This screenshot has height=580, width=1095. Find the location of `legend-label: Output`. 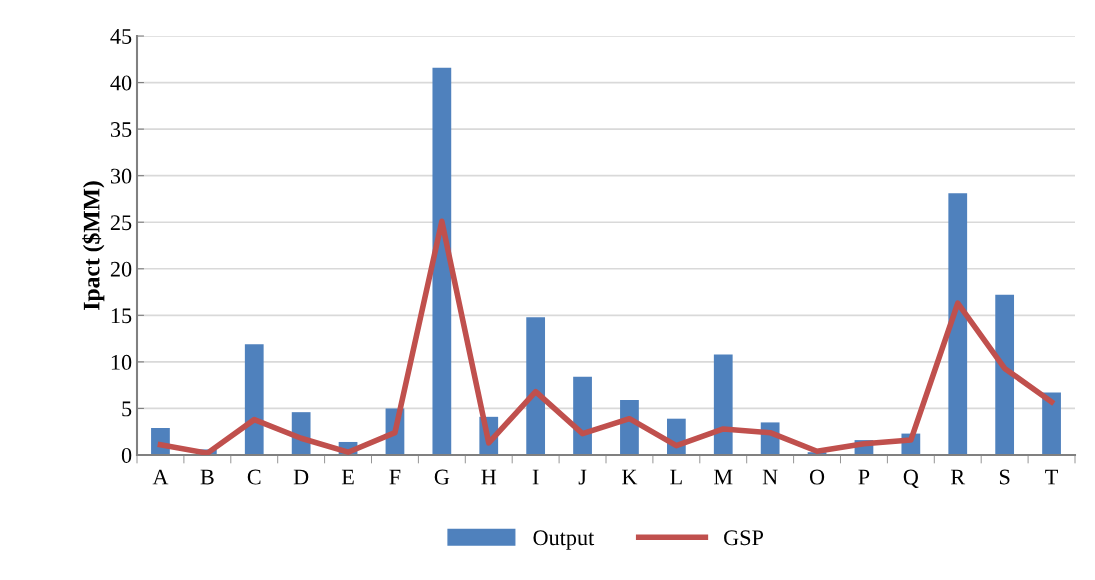

legend-label: Output is located at coordinates (564, 540).